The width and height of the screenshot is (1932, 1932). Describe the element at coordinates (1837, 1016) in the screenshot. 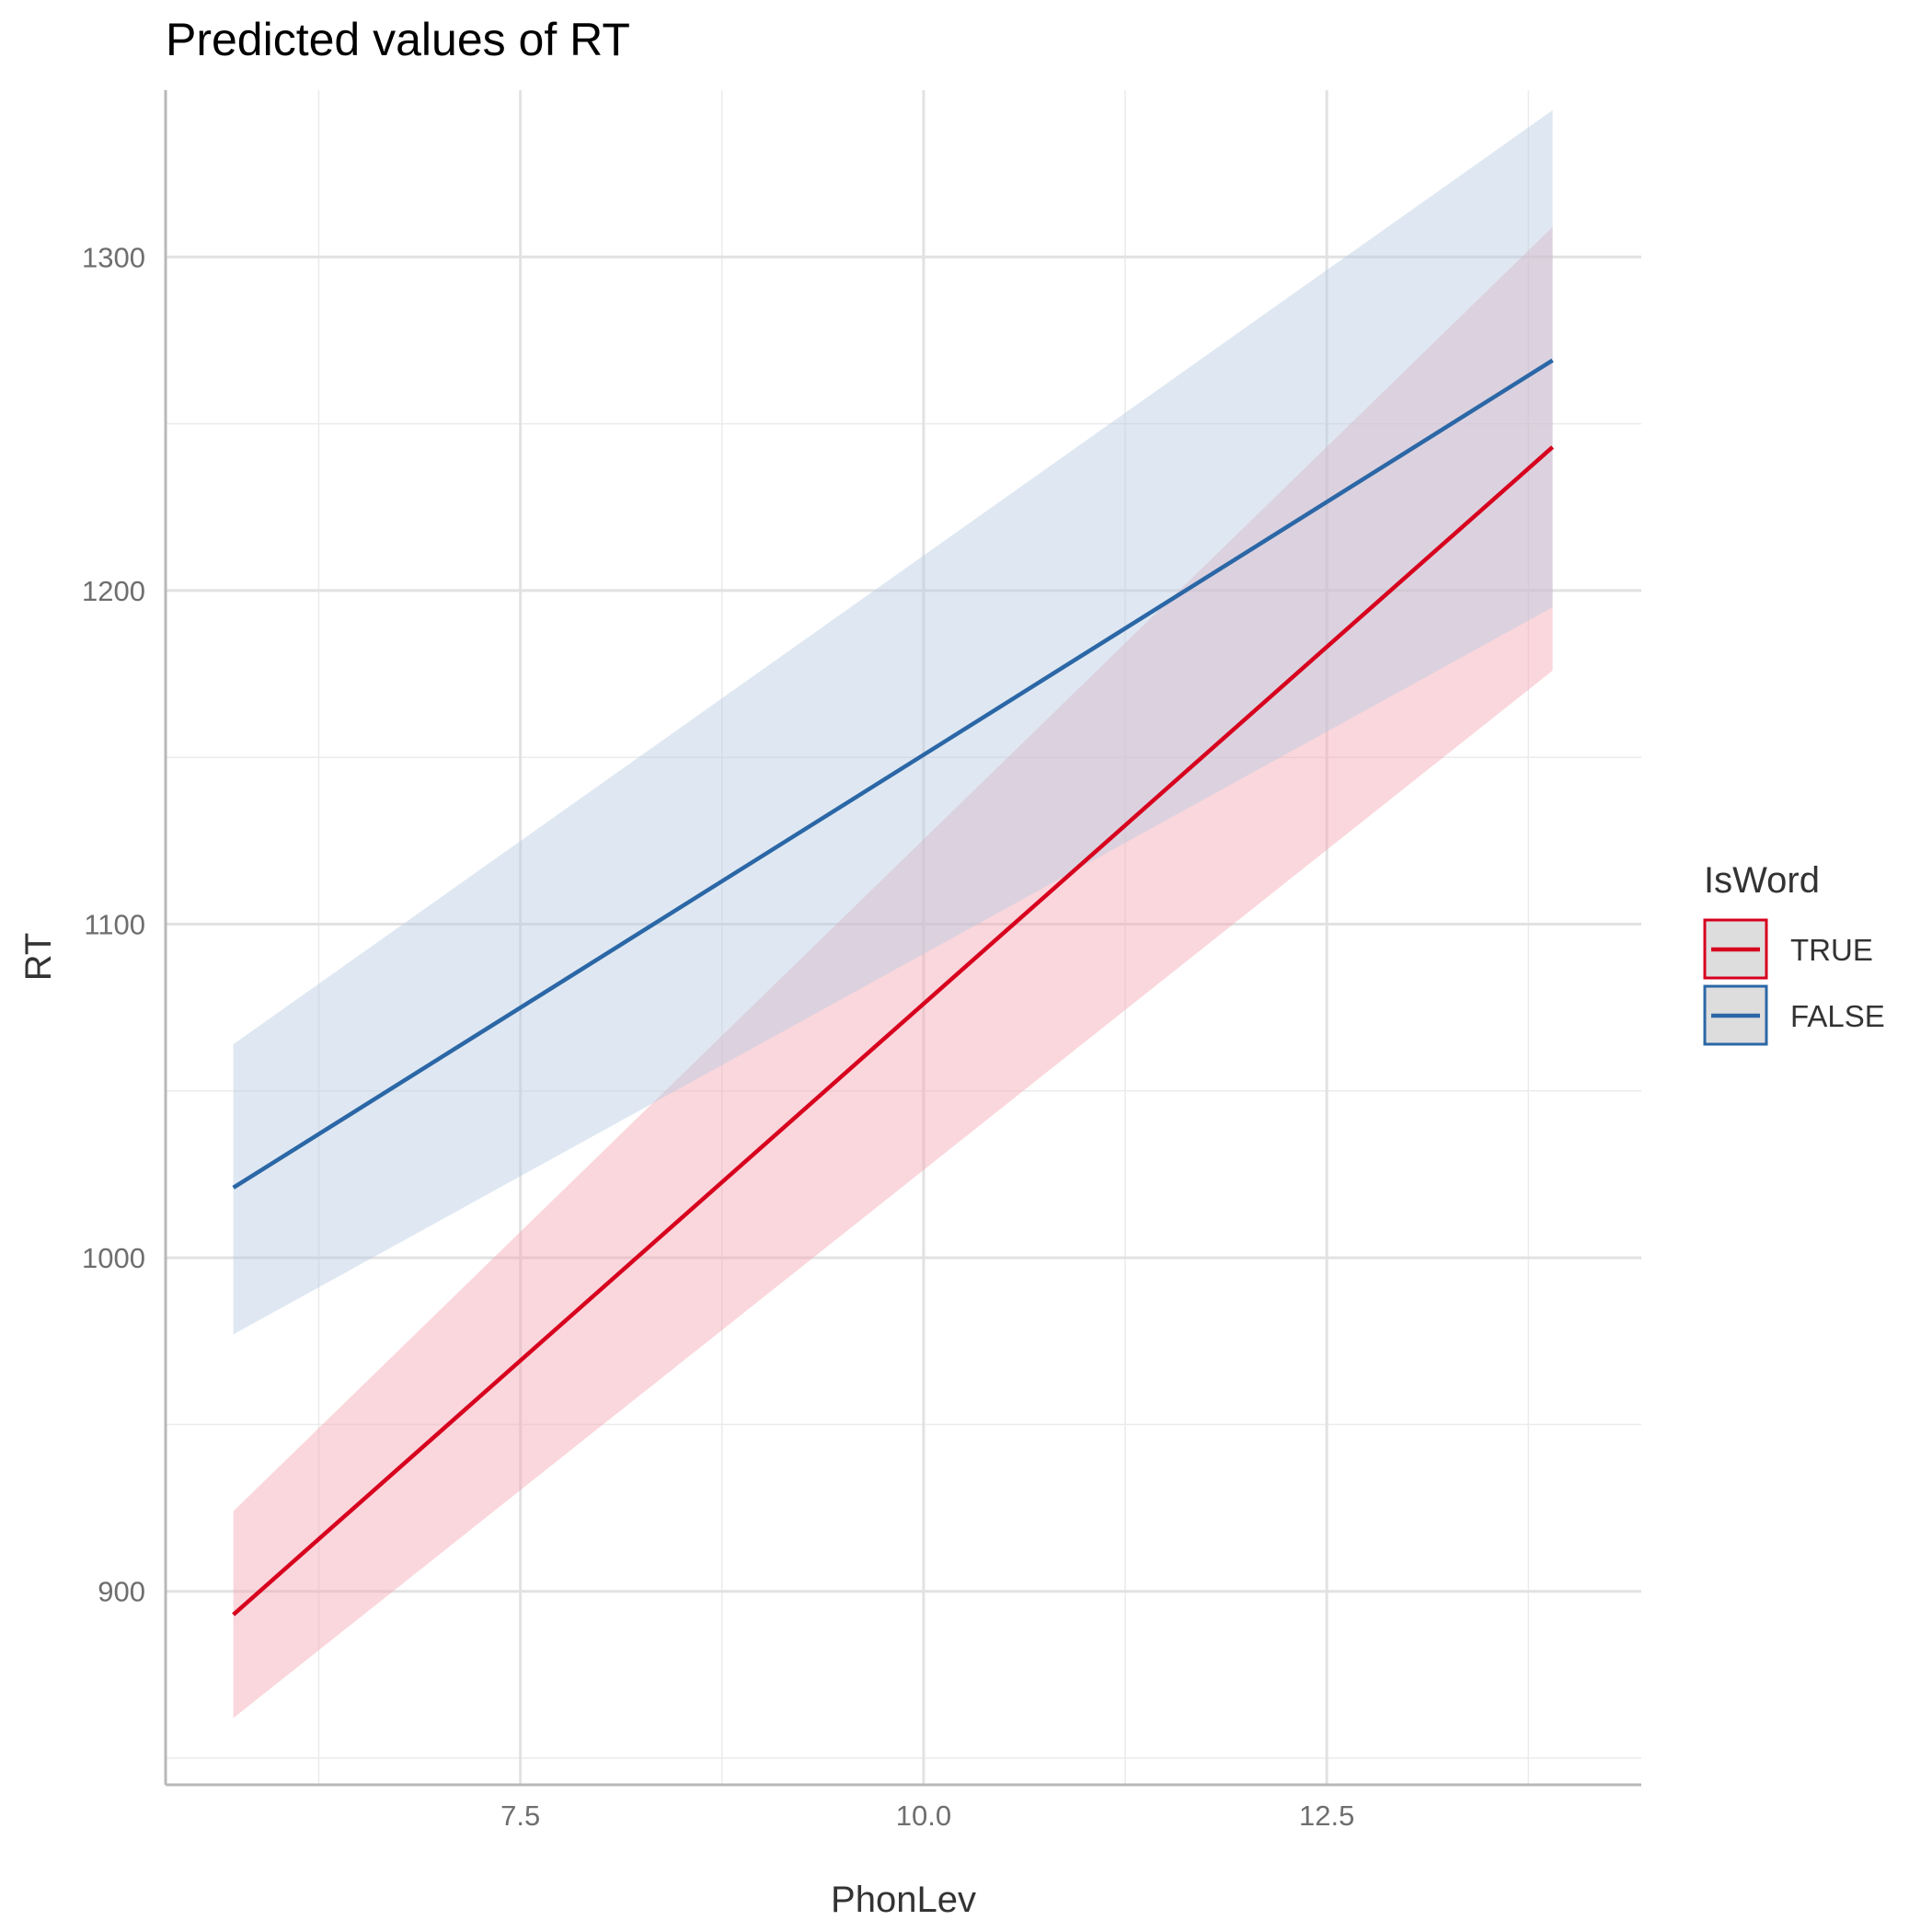

I see `legend-label: FALSE` at that location.